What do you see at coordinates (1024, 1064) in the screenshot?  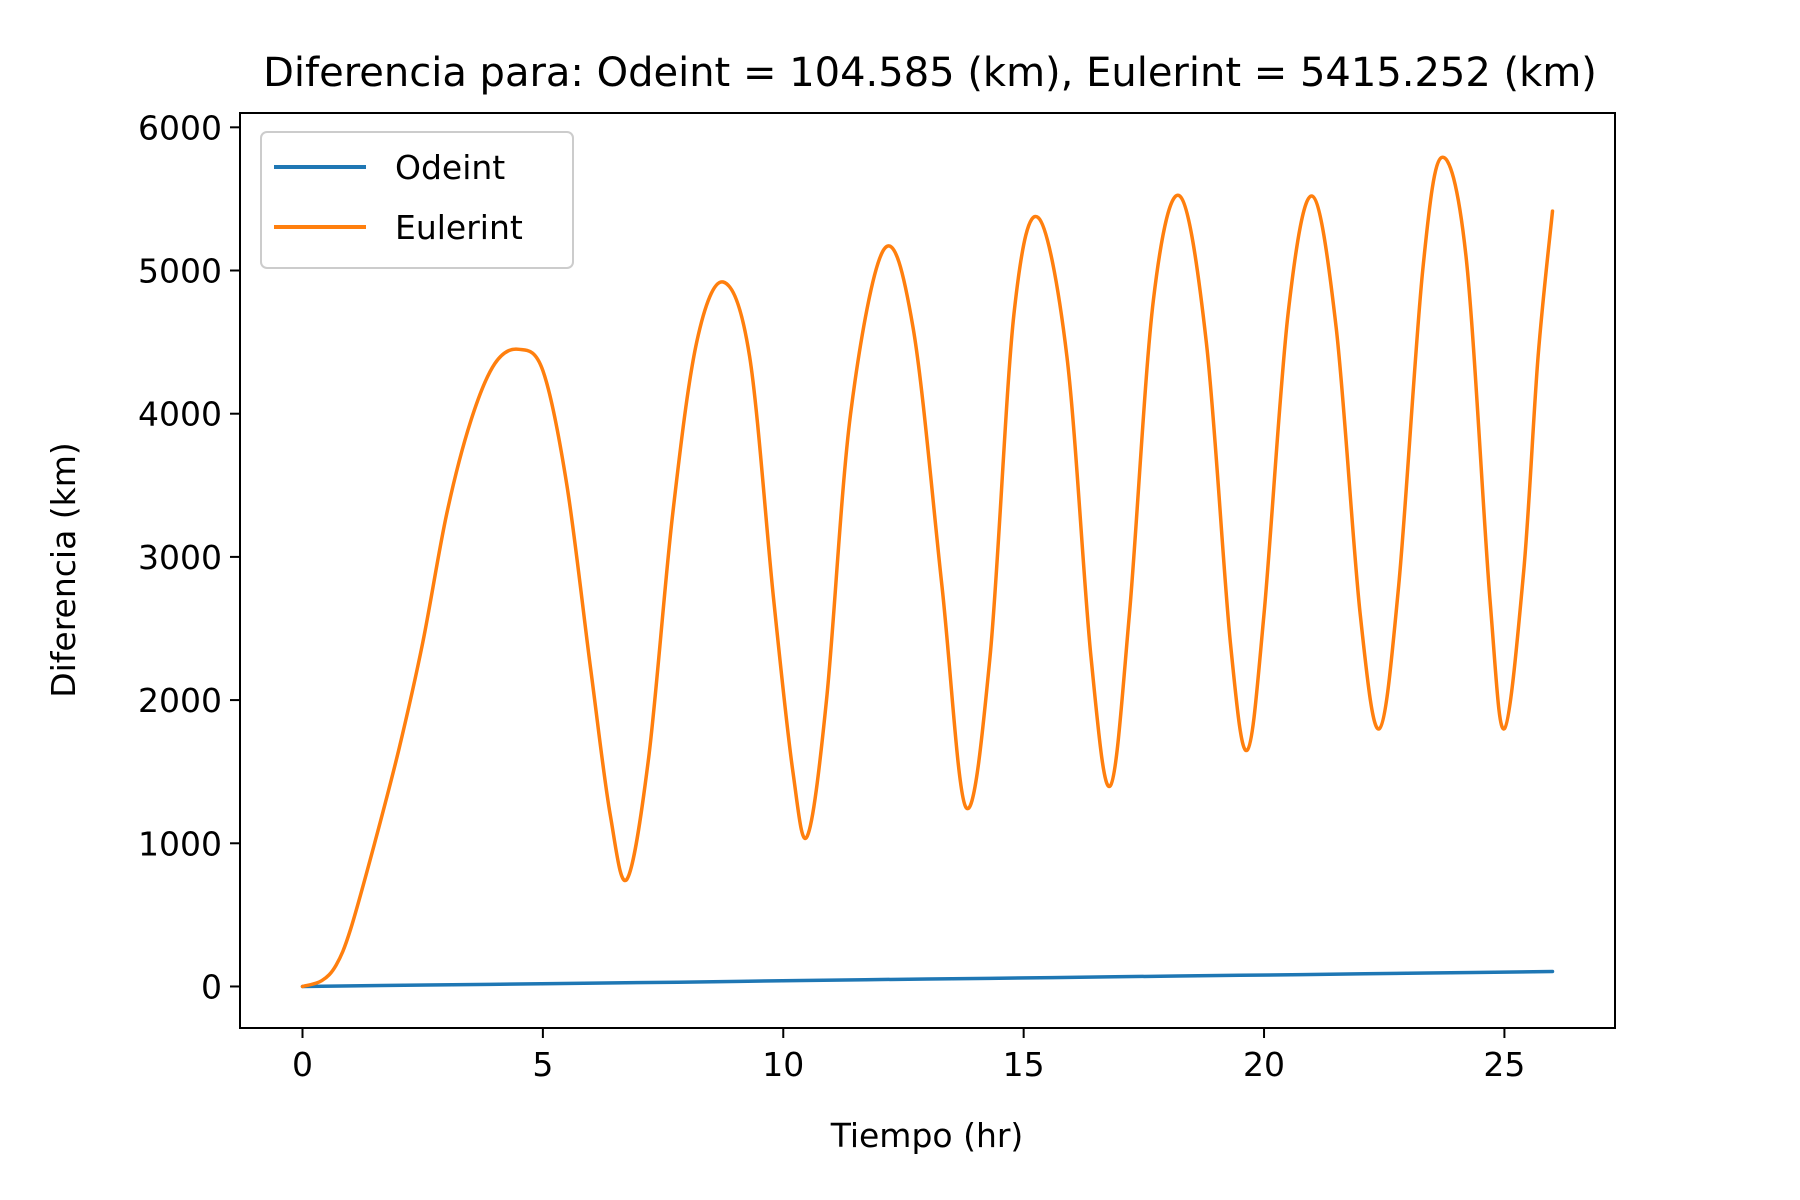 I see `x-tick-label: 15` at bounding box center [1024, 1064].